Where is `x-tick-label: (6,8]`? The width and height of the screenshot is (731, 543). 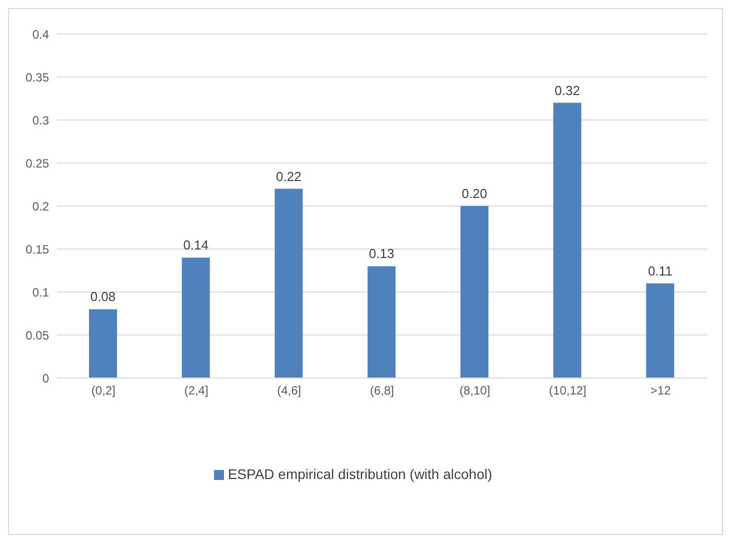 x-tick-label: (6,8] is located at coordinates (382, 391).